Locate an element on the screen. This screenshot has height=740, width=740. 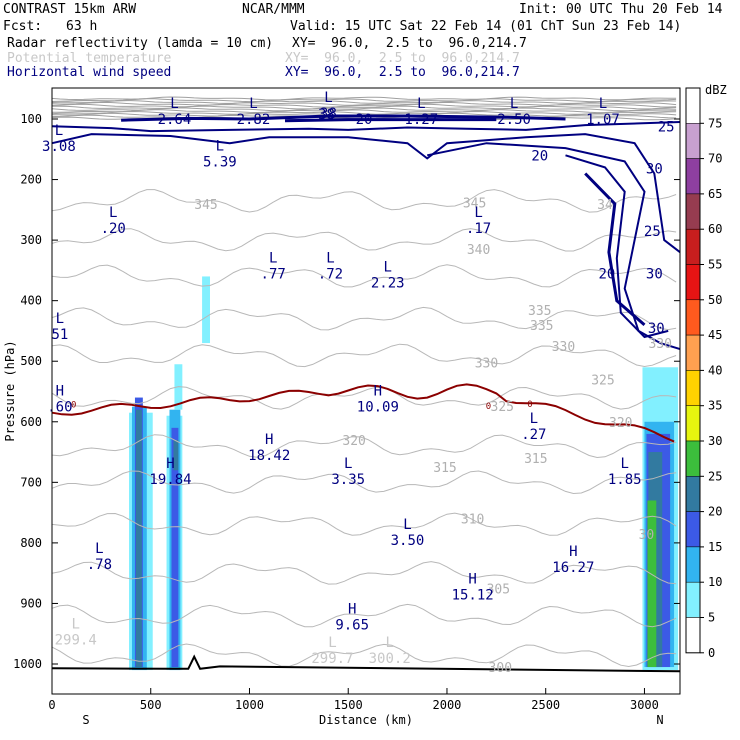
left-end-label: S is located at coordinates (85, 720).